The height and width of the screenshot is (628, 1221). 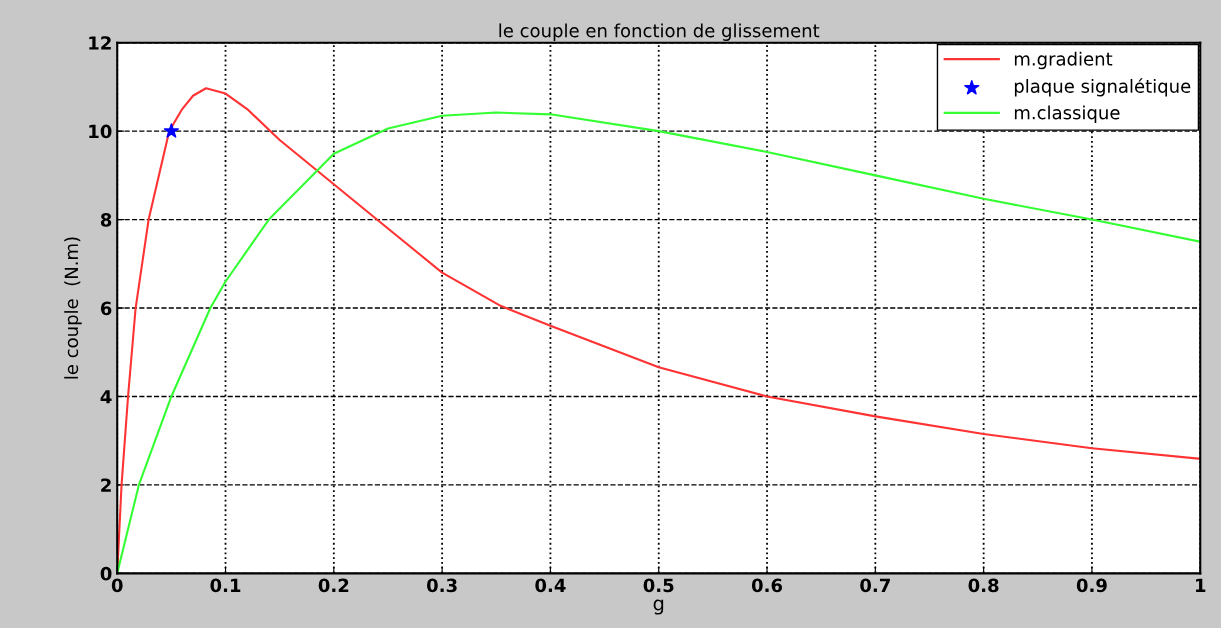 What do you see at coordinates (106, 397) in the screenshot?
I see `y-tick-label: 4` at bounding box center [106, 397].